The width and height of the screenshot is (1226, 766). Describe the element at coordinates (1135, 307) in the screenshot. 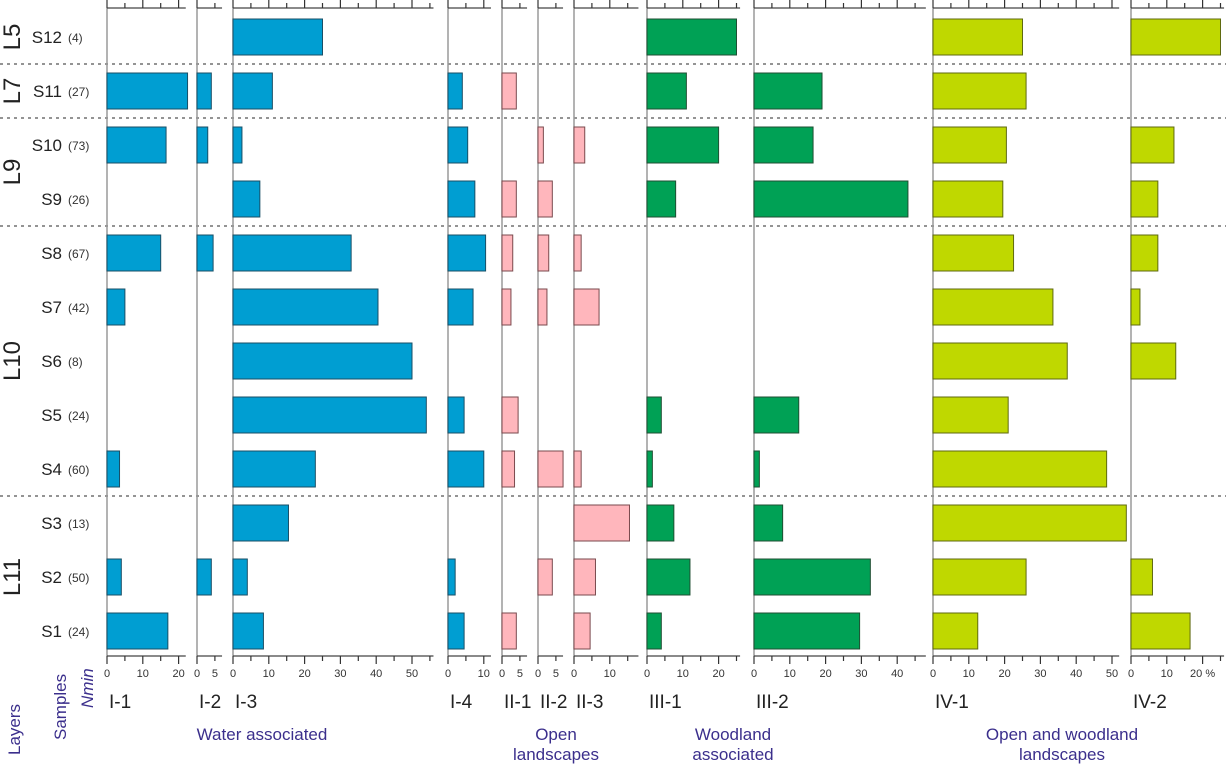

I see `bar-iv-2-s7` at that location.